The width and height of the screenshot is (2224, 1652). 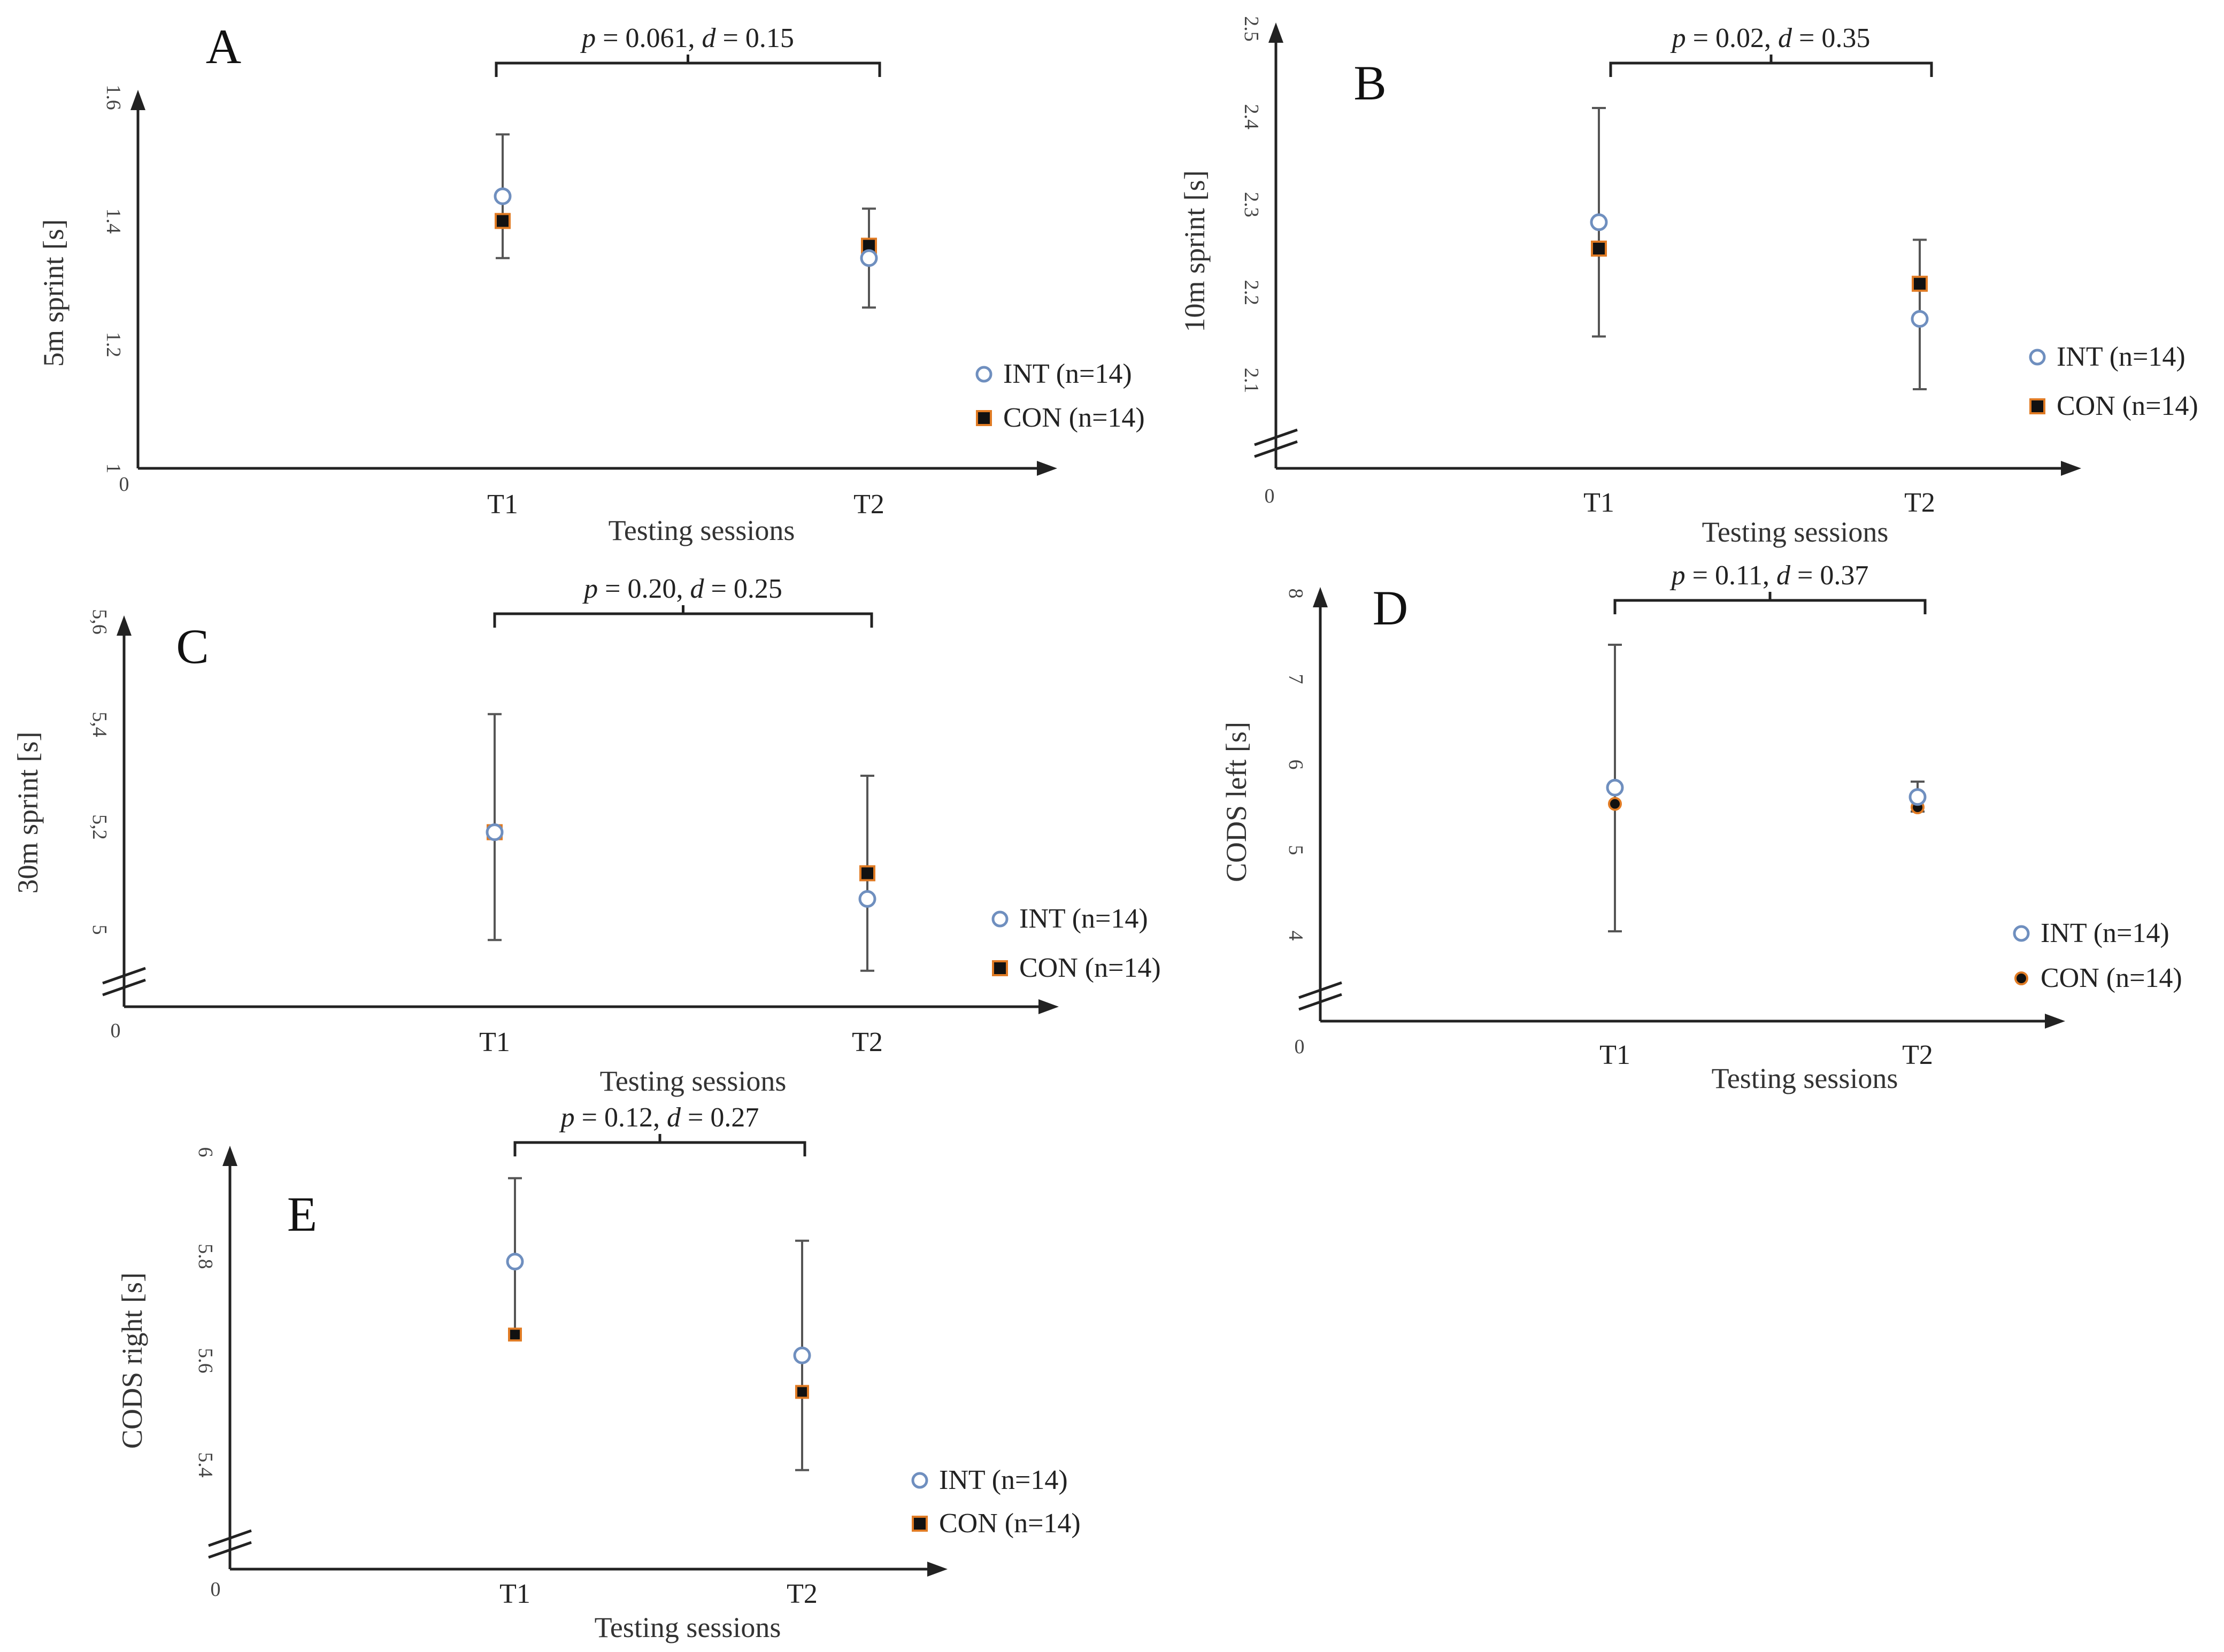 I want to click on p-value: = 0.061,, so click(x=645, y=38).